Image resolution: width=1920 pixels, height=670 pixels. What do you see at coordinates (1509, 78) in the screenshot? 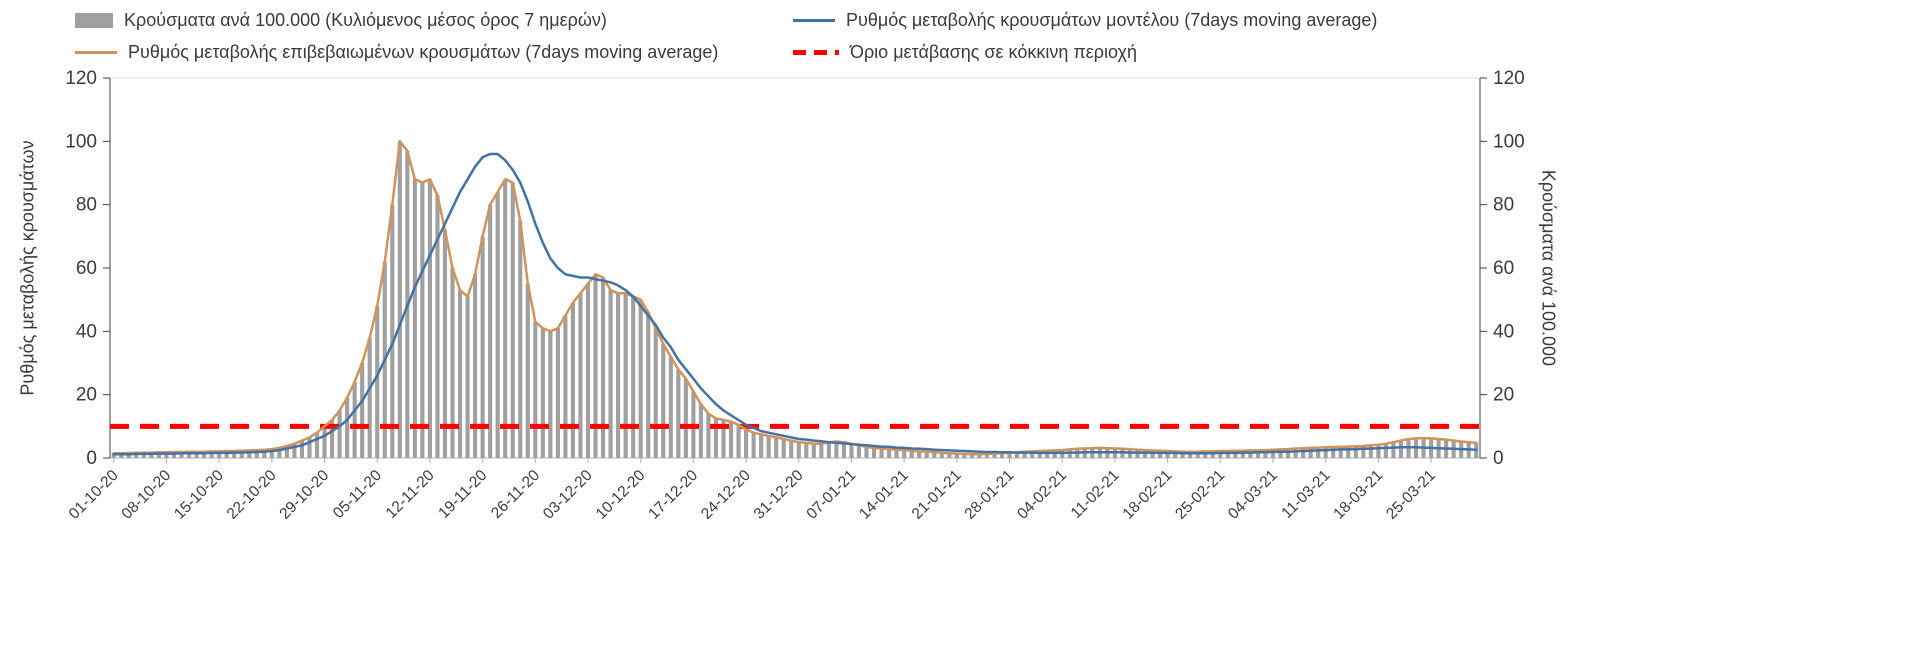
I see `right-y-tick-label: 120` at bounding box center [1509, 78].